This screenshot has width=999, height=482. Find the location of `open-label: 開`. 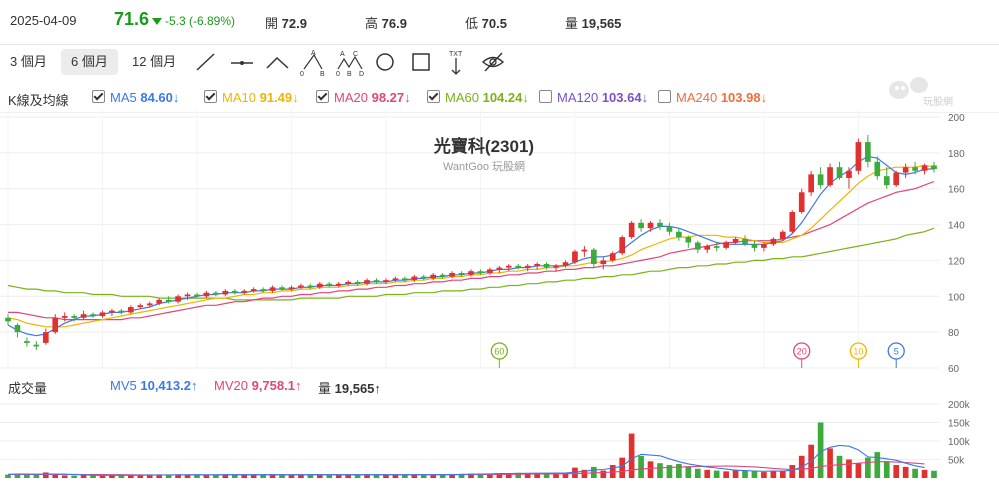

open-label: 開 is located at coordinates (272, 23).